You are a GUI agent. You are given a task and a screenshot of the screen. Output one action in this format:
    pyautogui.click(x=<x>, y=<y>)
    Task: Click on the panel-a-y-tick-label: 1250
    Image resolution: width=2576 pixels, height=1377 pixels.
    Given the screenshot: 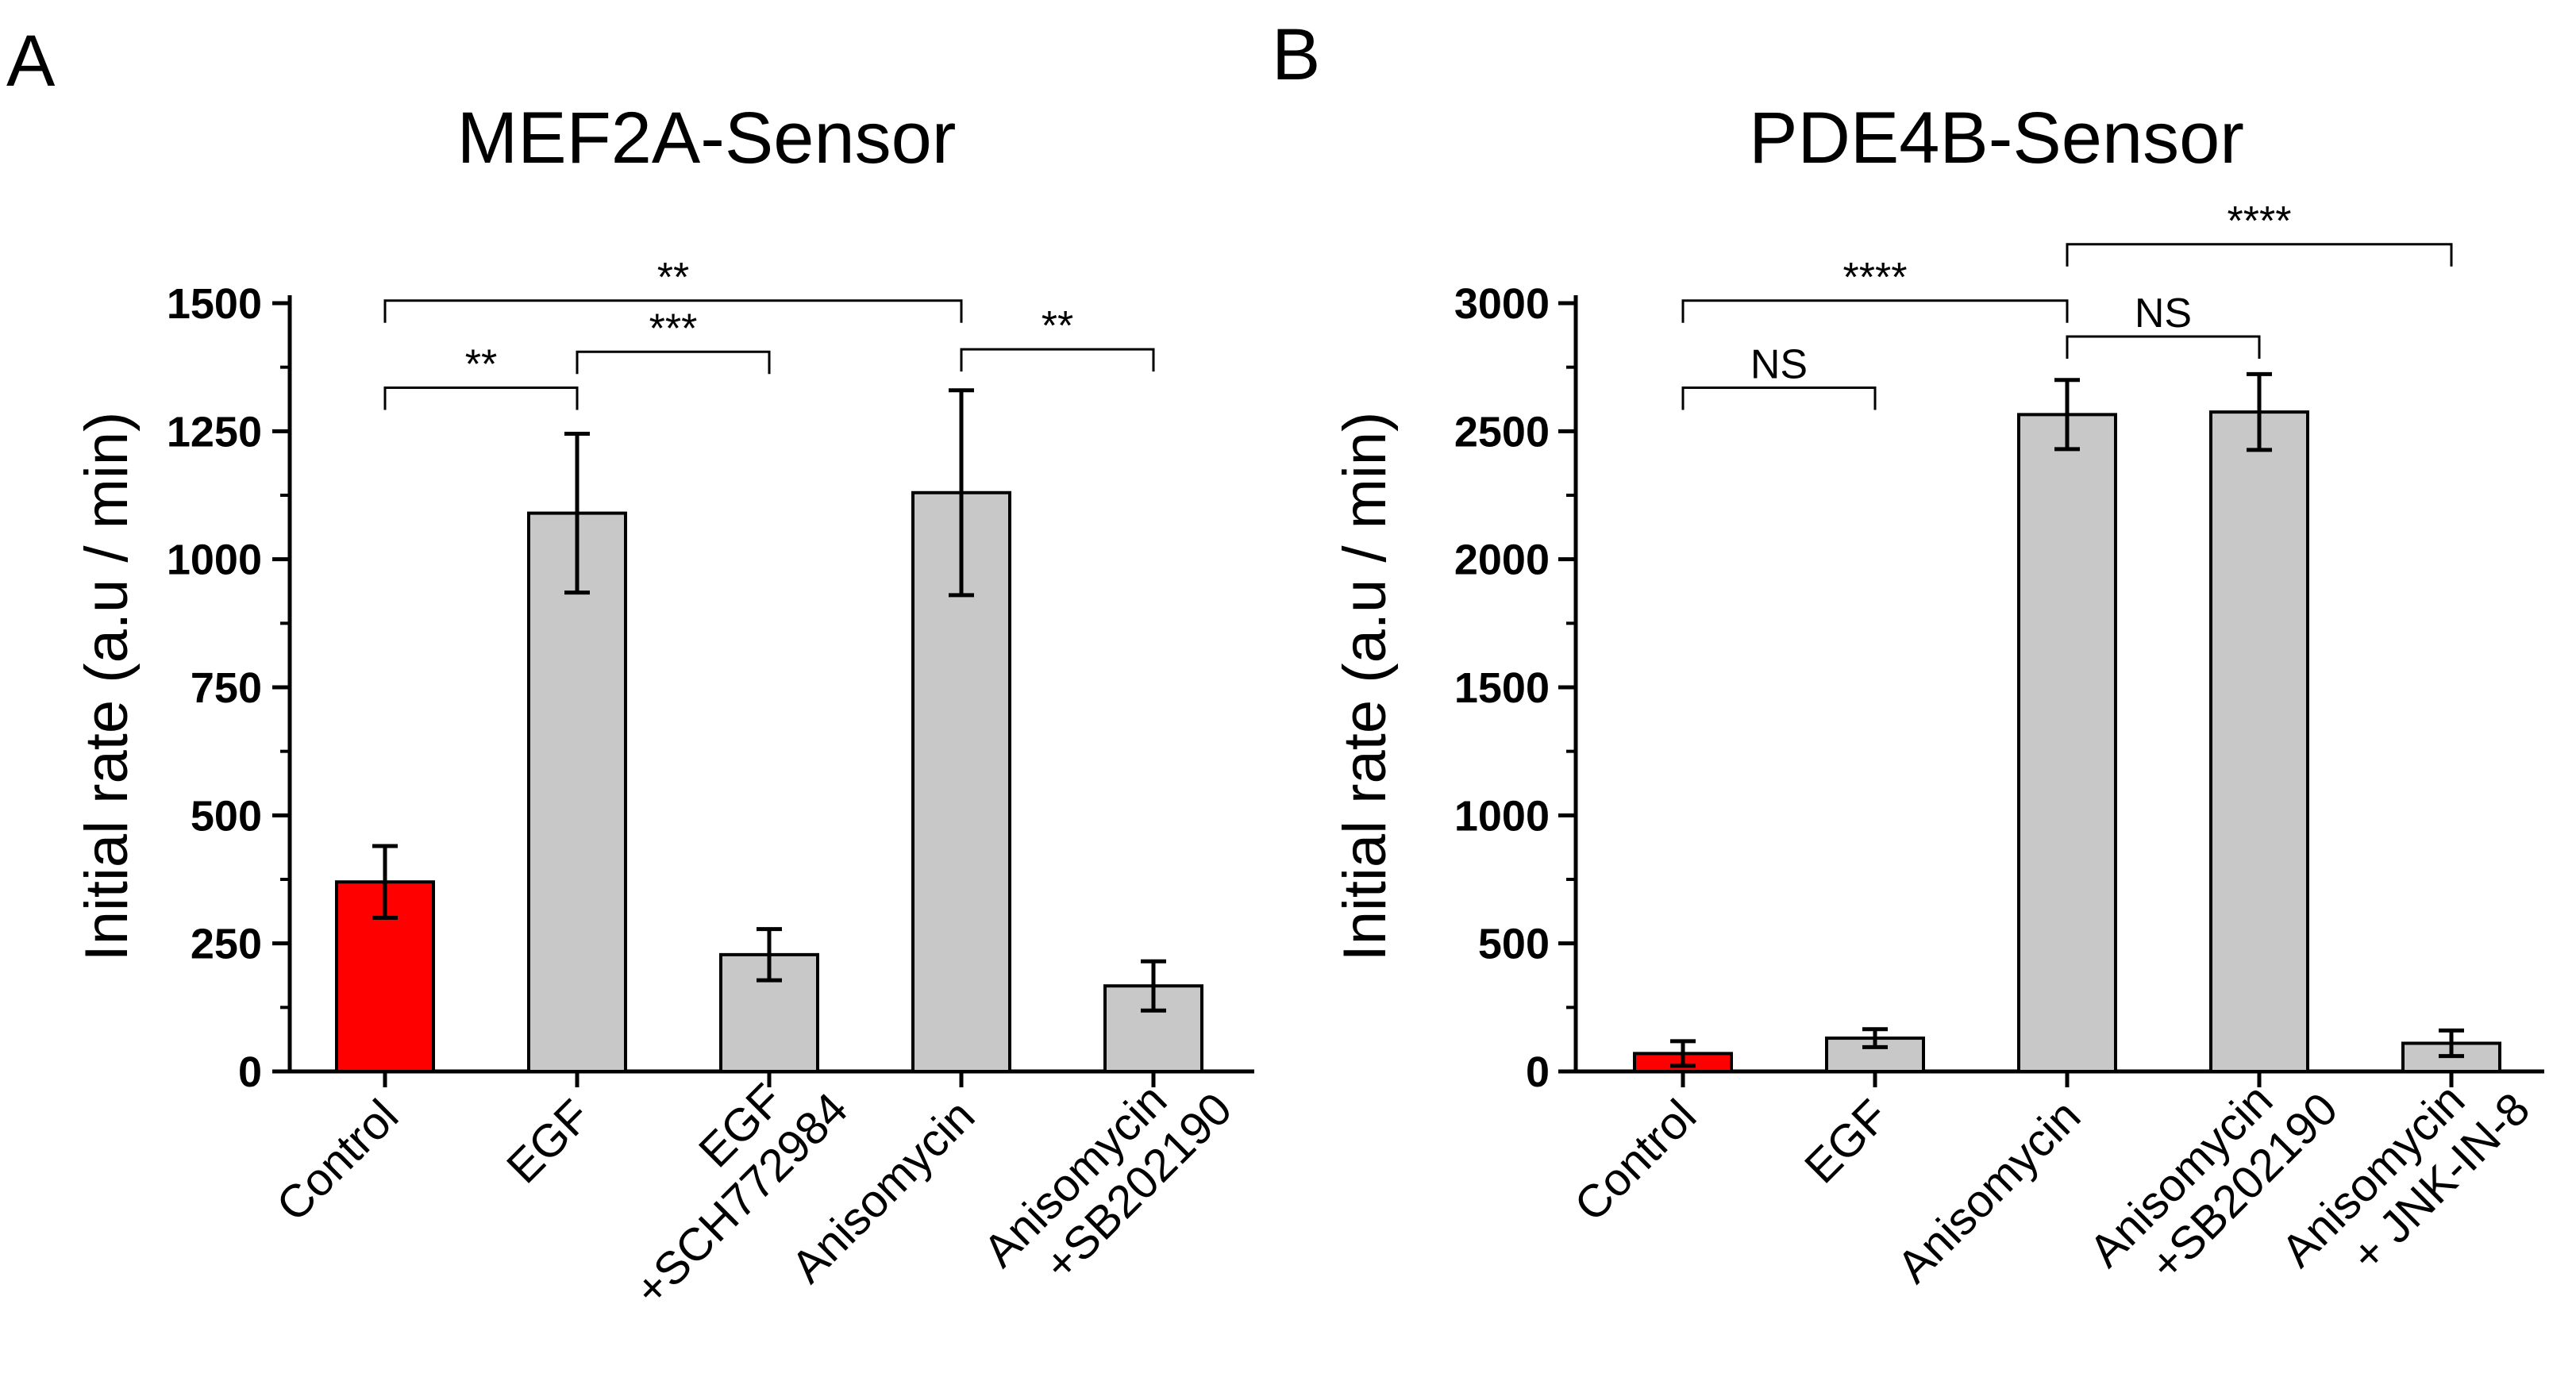 What is the action you would take?
    pyautogui.click(x=214, y=432)
    